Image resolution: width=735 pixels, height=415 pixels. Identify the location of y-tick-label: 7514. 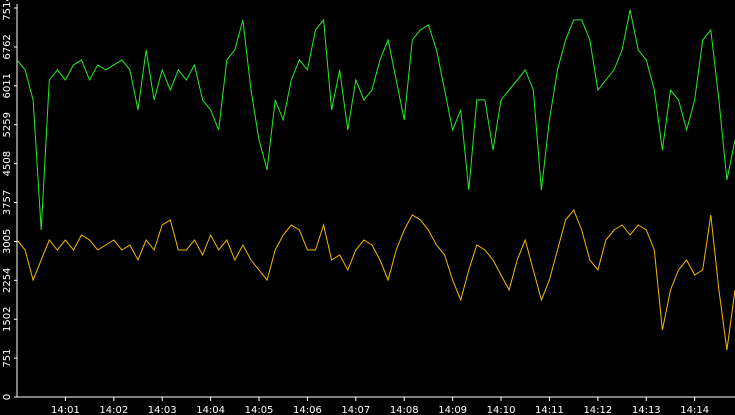
(7, 10).